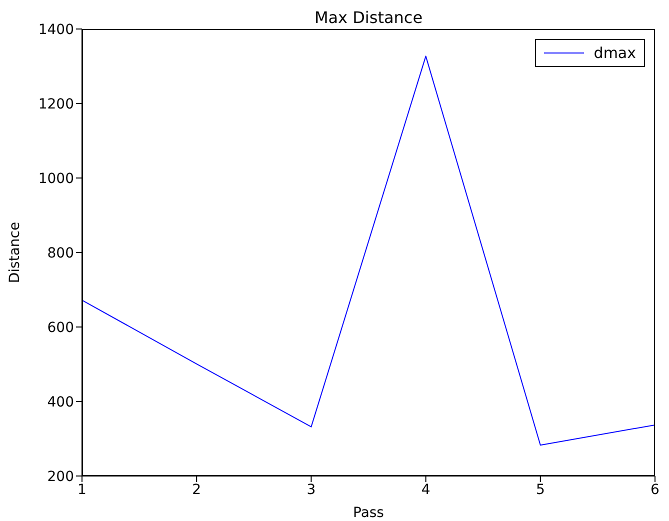 The width and height of the screenshot is (669, 521). What do you see at coordinates (14, 253) in the screenshot?
I see `y-axis-title: Distance` at bounding box center [14, 253].